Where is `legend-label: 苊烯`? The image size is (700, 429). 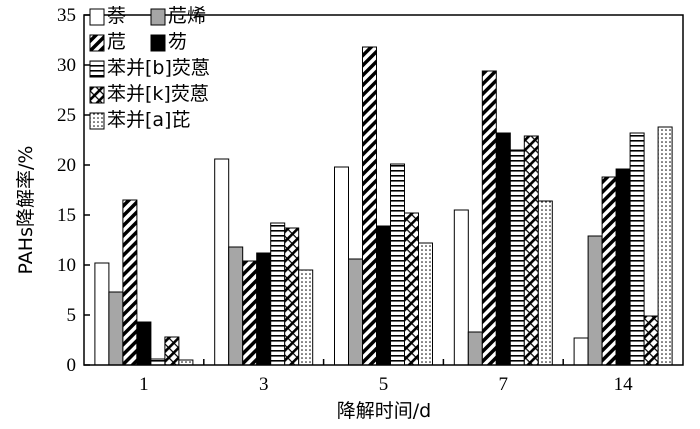
legend-label: 苊烯 is located at coordinates (187, 16).